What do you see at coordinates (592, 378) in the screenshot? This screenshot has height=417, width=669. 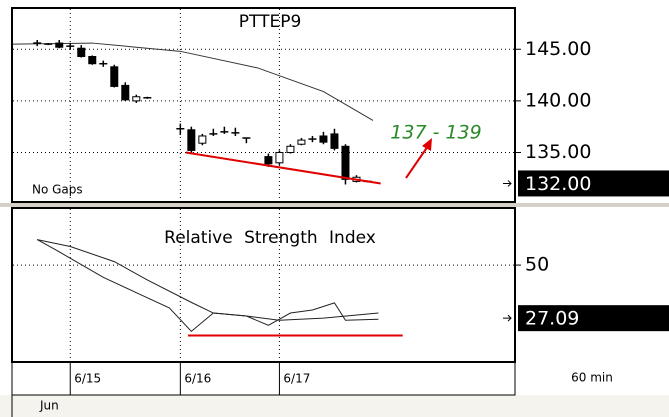 I see `interval-label: 60 min` at bounding box center [592, 378].